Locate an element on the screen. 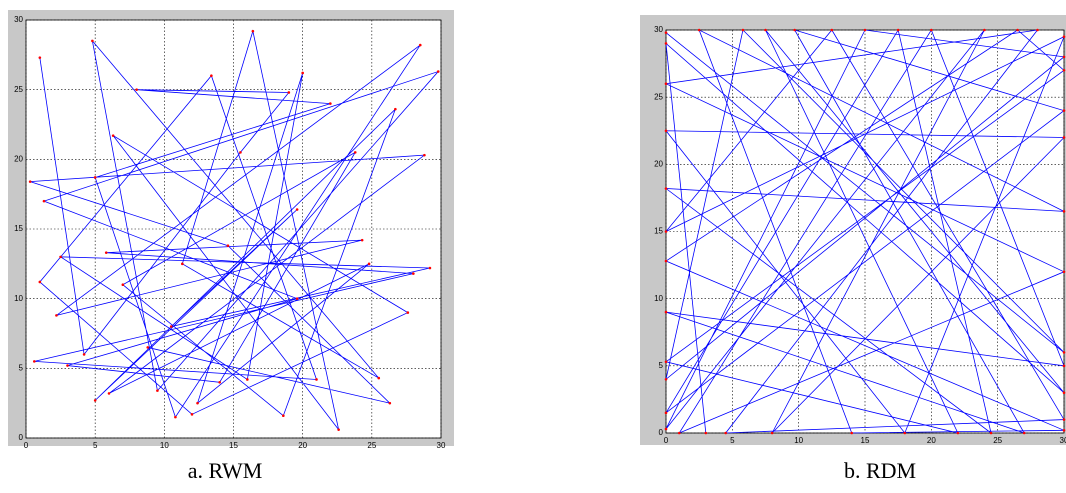  y-tick-label: 20 is located at coordinates (18, 158).